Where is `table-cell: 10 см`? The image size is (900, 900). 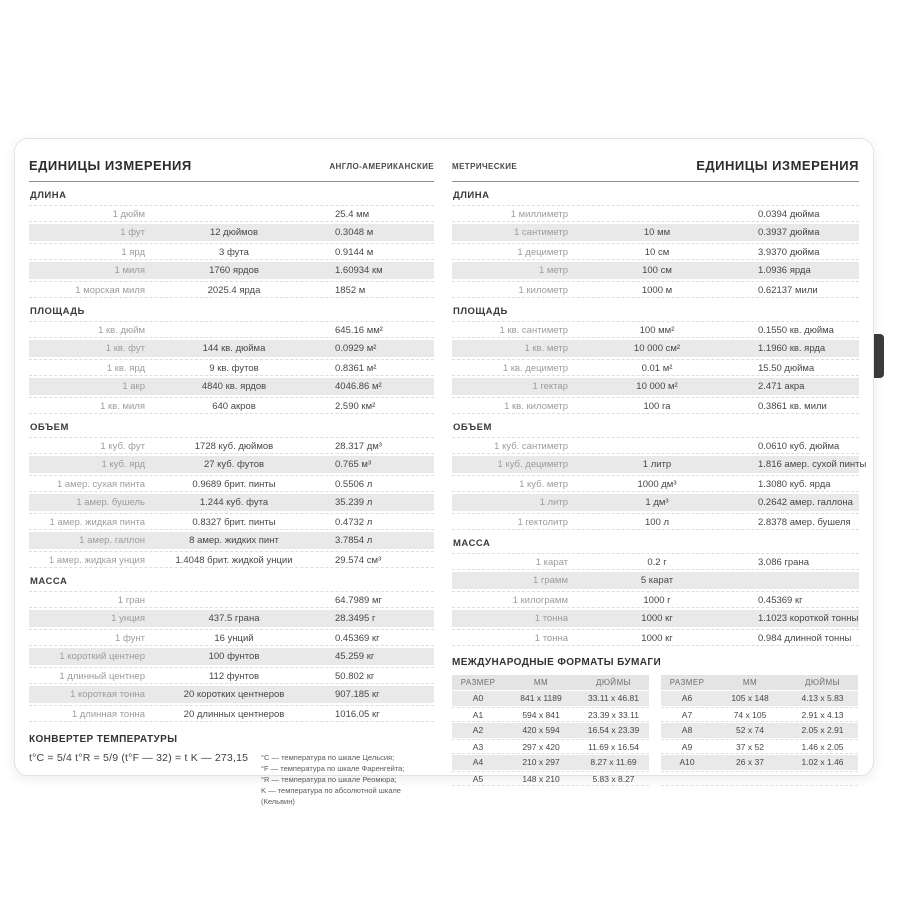 table-cell: 10 см is located at coordinates (657, 252).